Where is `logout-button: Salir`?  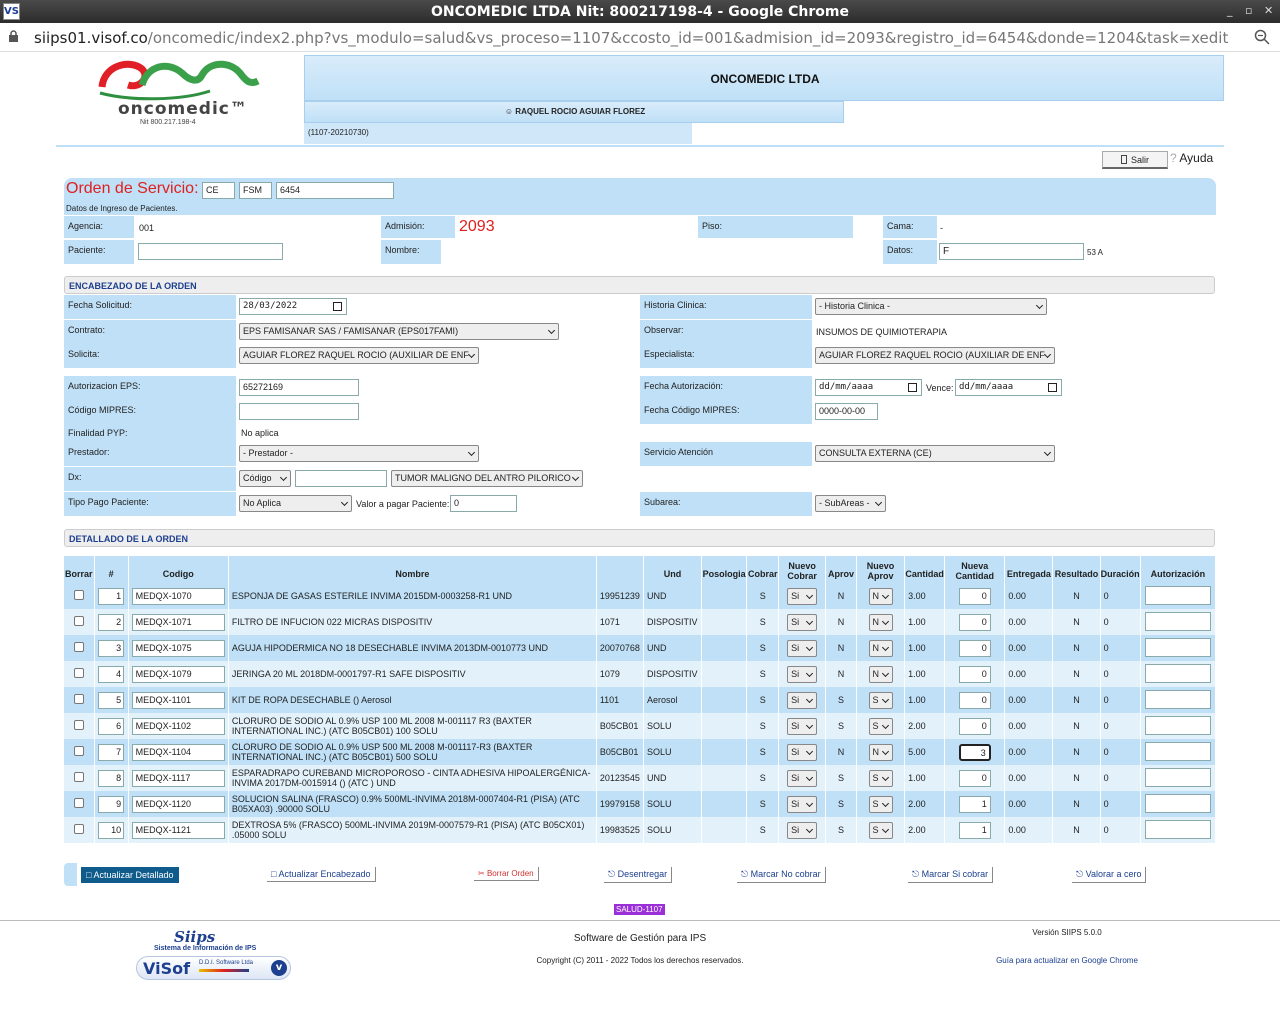
logout-button: Salir is located at coordinates (1135, 160).